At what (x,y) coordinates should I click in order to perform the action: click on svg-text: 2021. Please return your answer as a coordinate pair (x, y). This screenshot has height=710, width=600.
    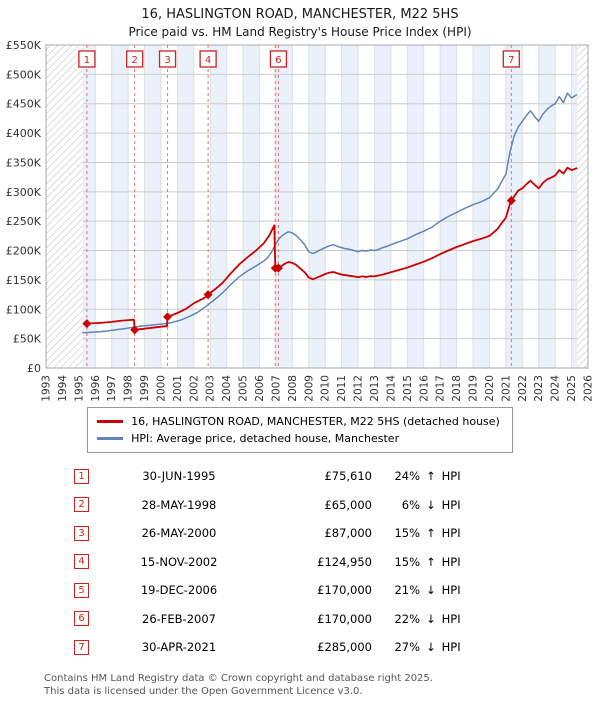
    Looking at the image, I should click on (506, 388).